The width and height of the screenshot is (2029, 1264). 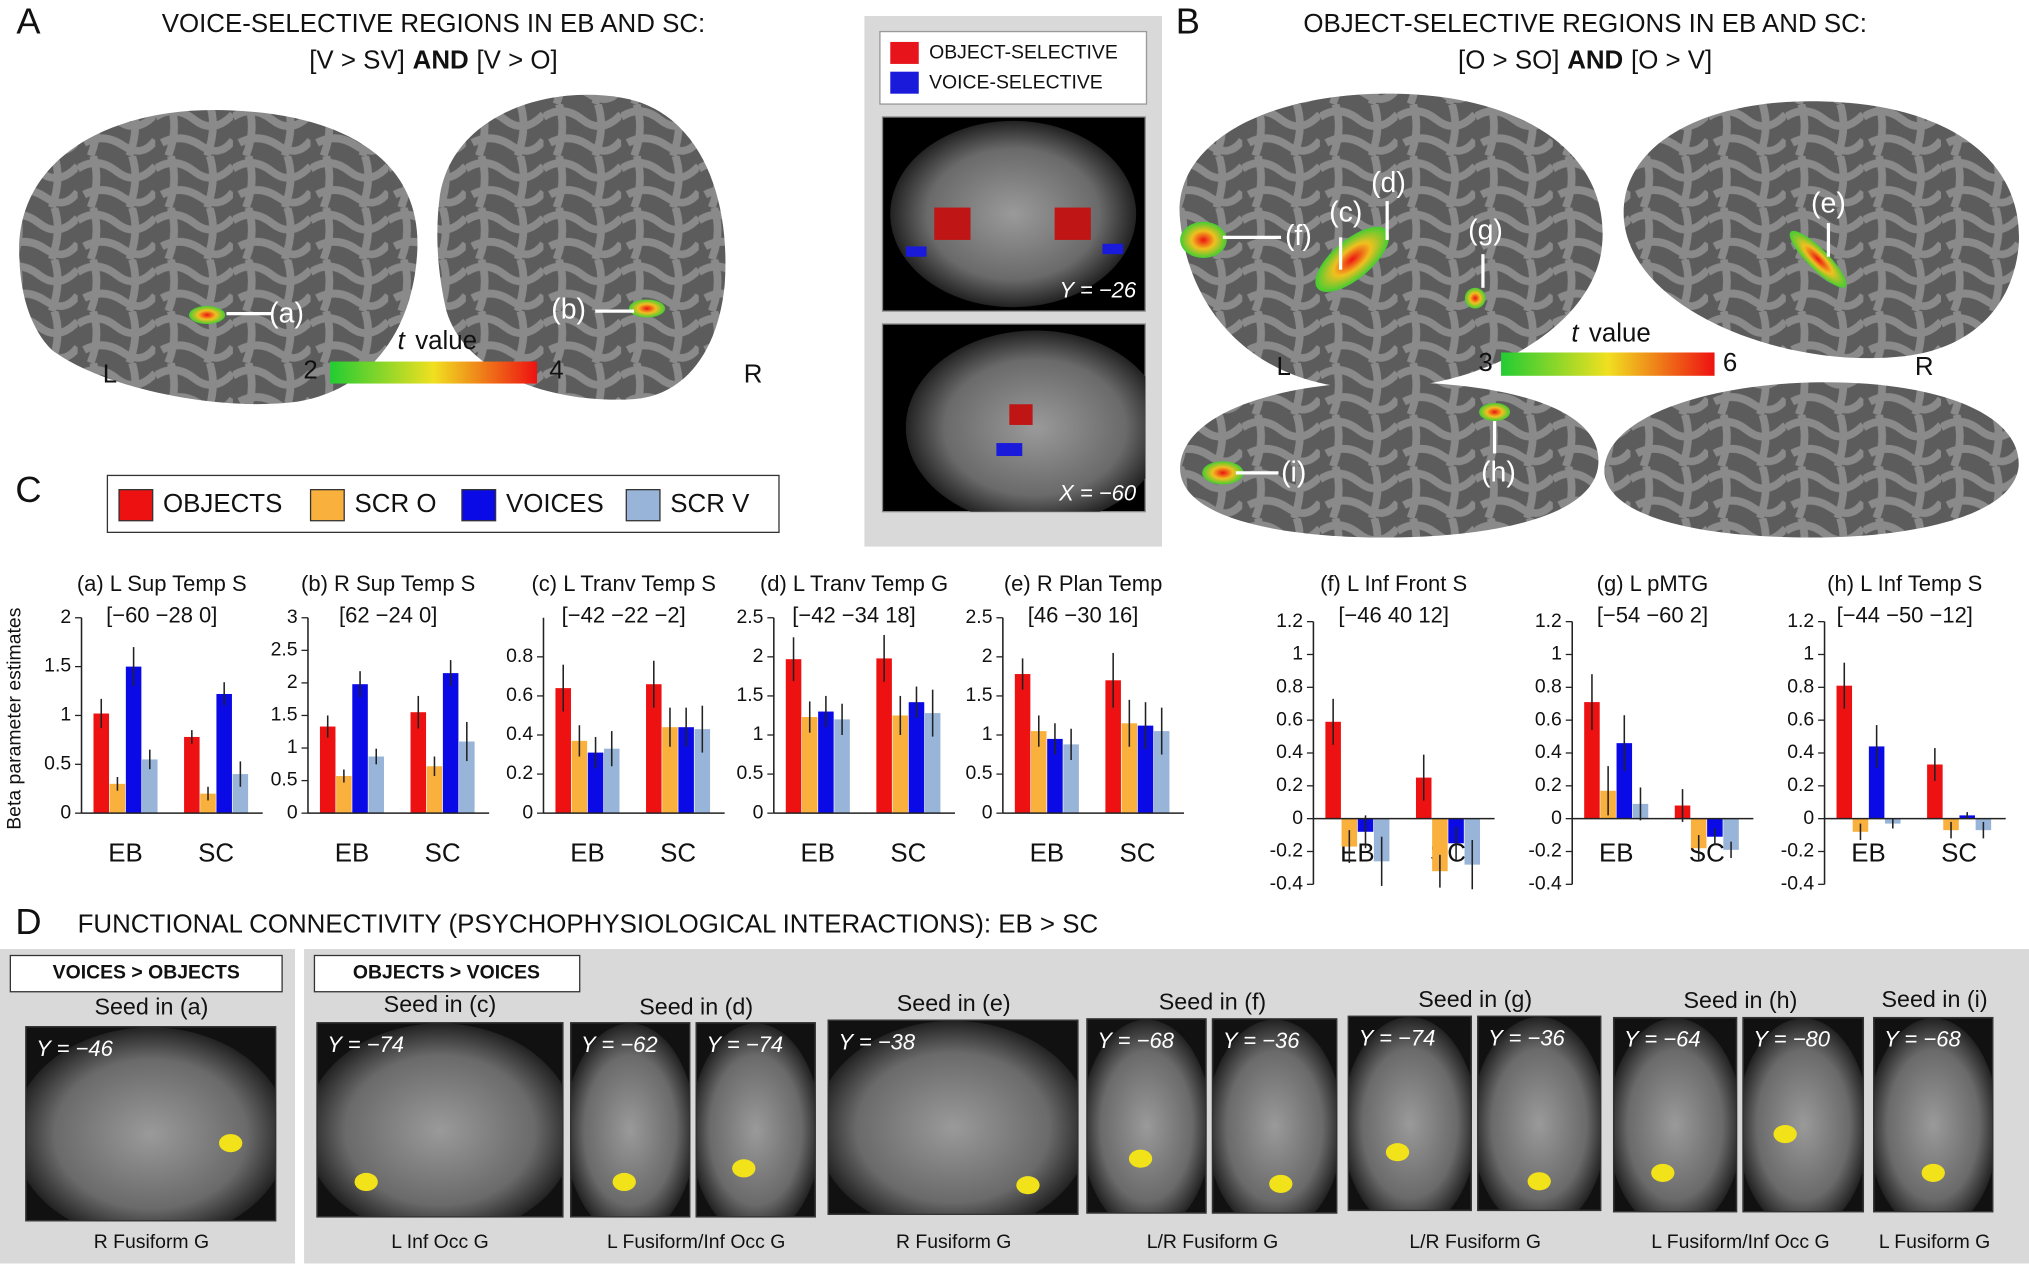 What do you see at coordinates (1287, 883) in the screenshot?
I see `text: -0.4` at bounding box center [1287, 883].